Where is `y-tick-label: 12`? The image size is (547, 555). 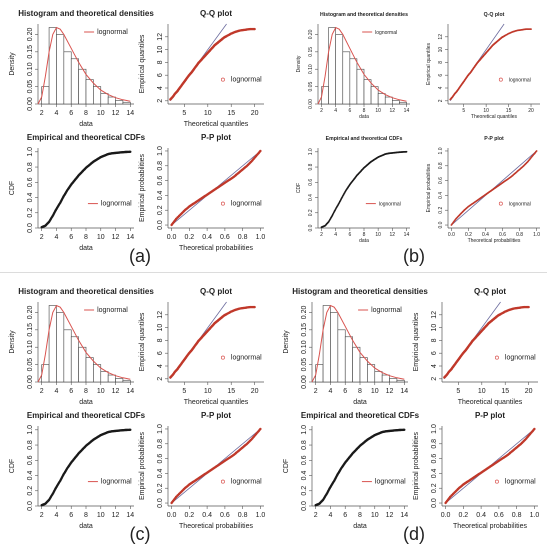 y-tick-label: 12 is located at coordinates (160, 315).